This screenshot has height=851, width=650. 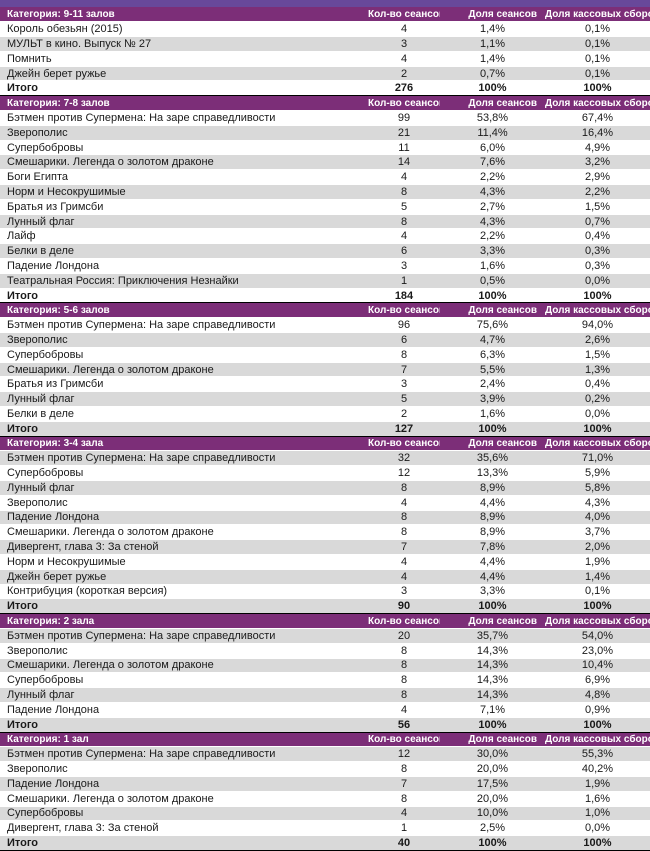 I want to click on sessions-share-cell: 7,1%, so click(x=492, y=710).